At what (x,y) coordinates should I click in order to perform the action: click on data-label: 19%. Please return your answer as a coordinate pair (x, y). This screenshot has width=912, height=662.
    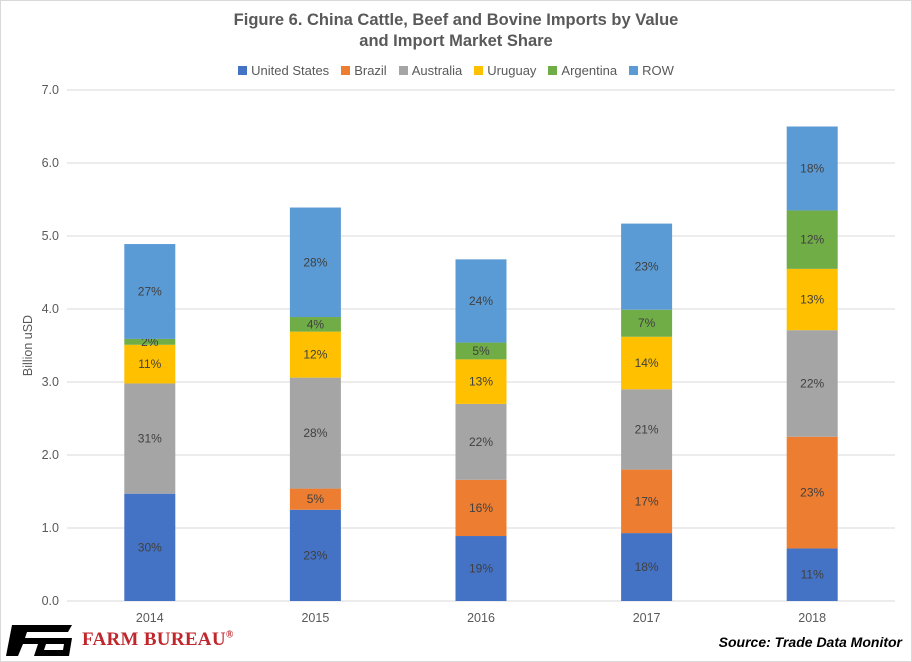
    Looking at the image, I should click on (481, 569).